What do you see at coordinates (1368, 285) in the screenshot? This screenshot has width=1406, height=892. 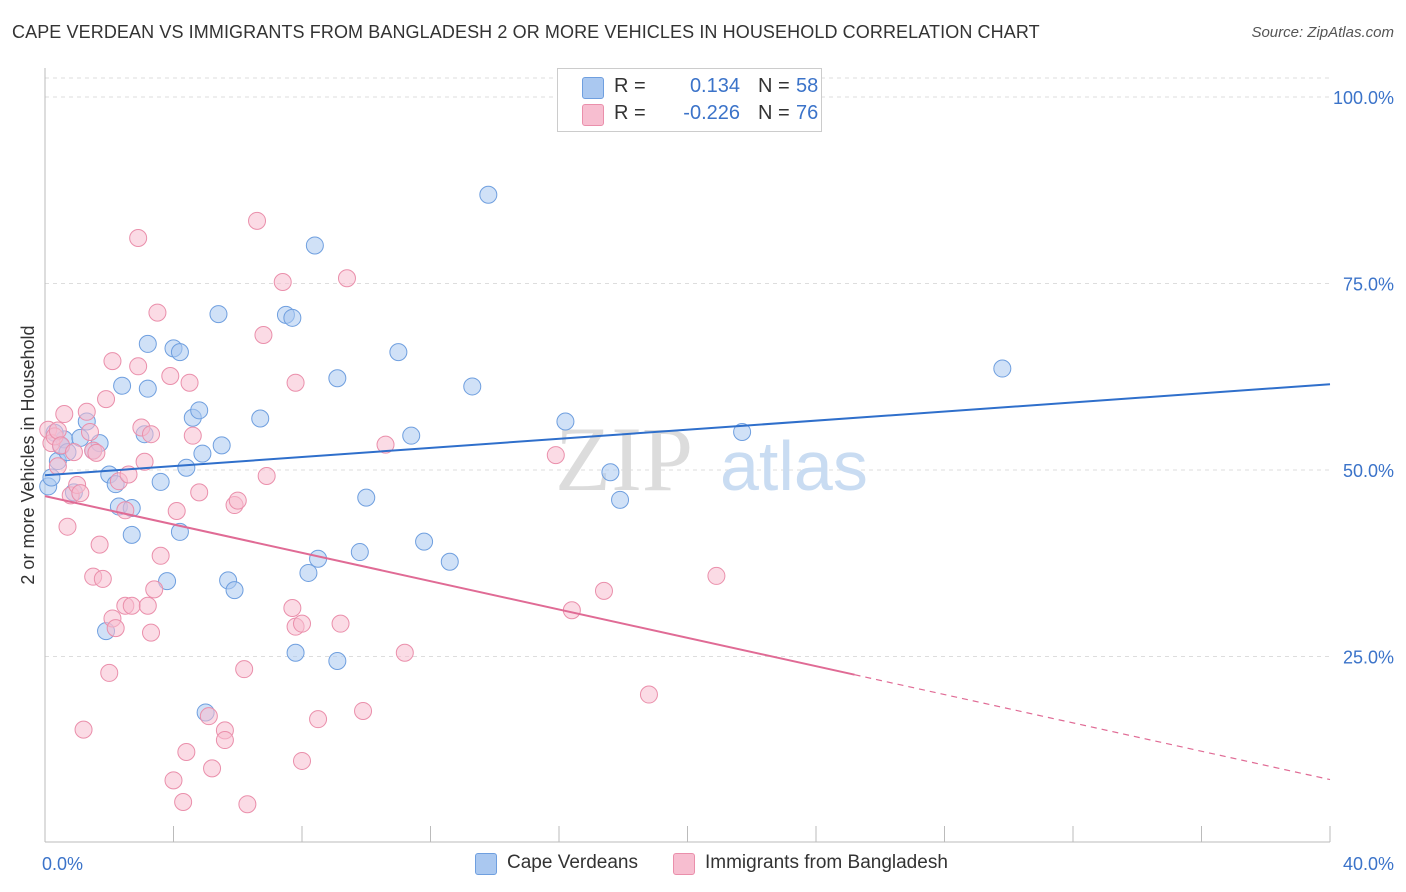 I see `y-tick-label: 75.0%` at bounding box center [1368, 285].